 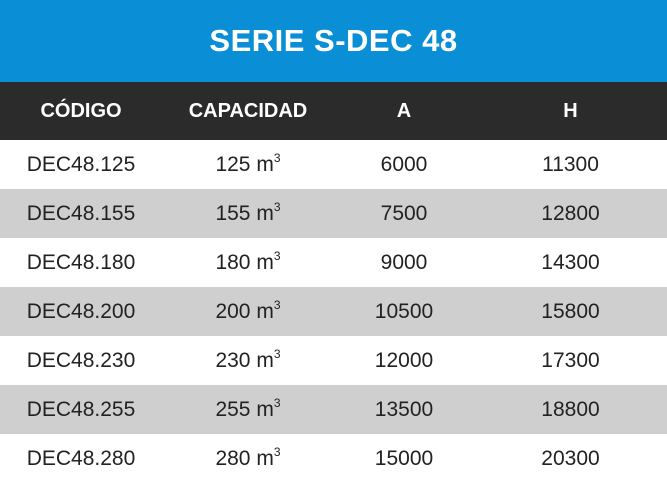 I want to click on table-row: DEC48.280 280 m3 15000 20300, so click(x=333, y=458).